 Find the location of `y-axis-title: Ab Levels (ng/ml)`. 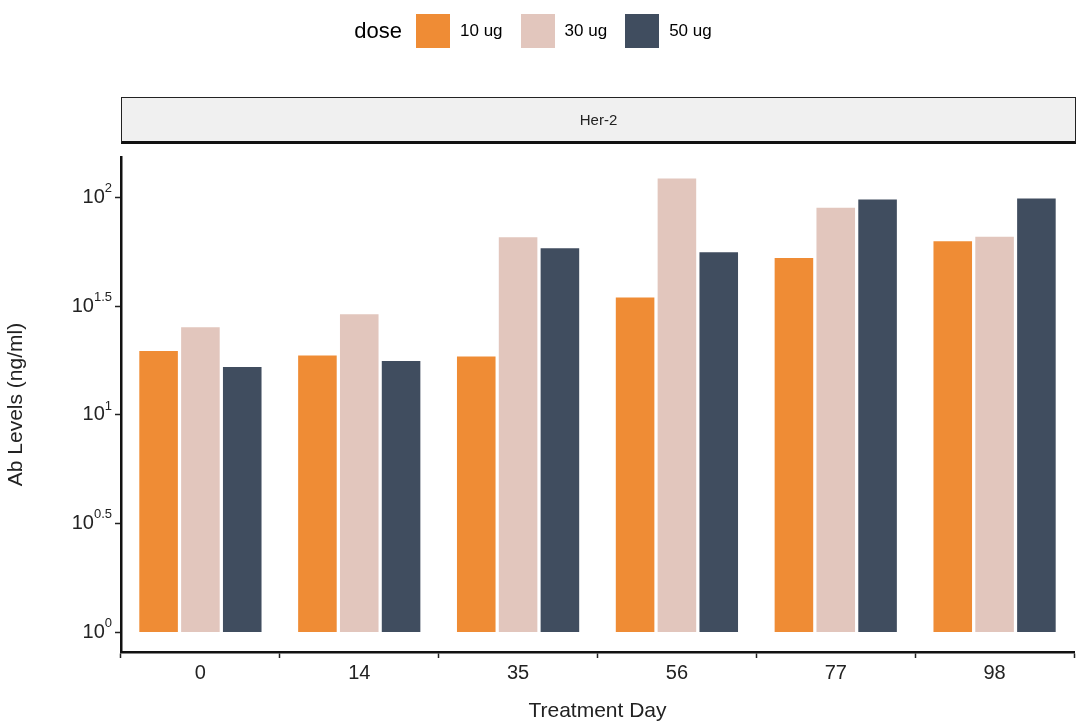

y-axis-title: Ab Levels (ng/ml) is located at coordinates (15, 404).